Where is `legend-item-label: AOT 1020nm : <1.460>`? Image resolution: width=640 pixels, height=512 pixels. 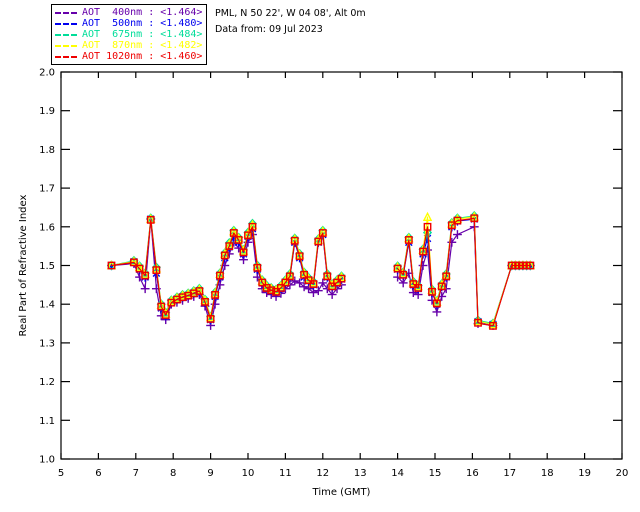 legend-item-label: AOT 1020nm : <1.460> is located at coordinates (142, 56).